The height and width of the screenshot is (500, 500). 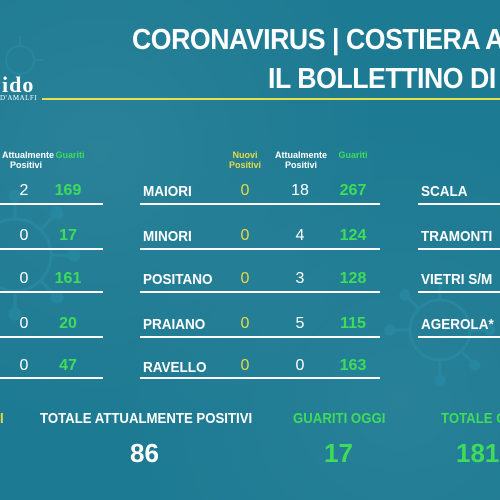 What do you see at coordinates (68, 278) in the screenshot?
I see `left-row-3-guariti: 161` at bounding box center [68, 278].